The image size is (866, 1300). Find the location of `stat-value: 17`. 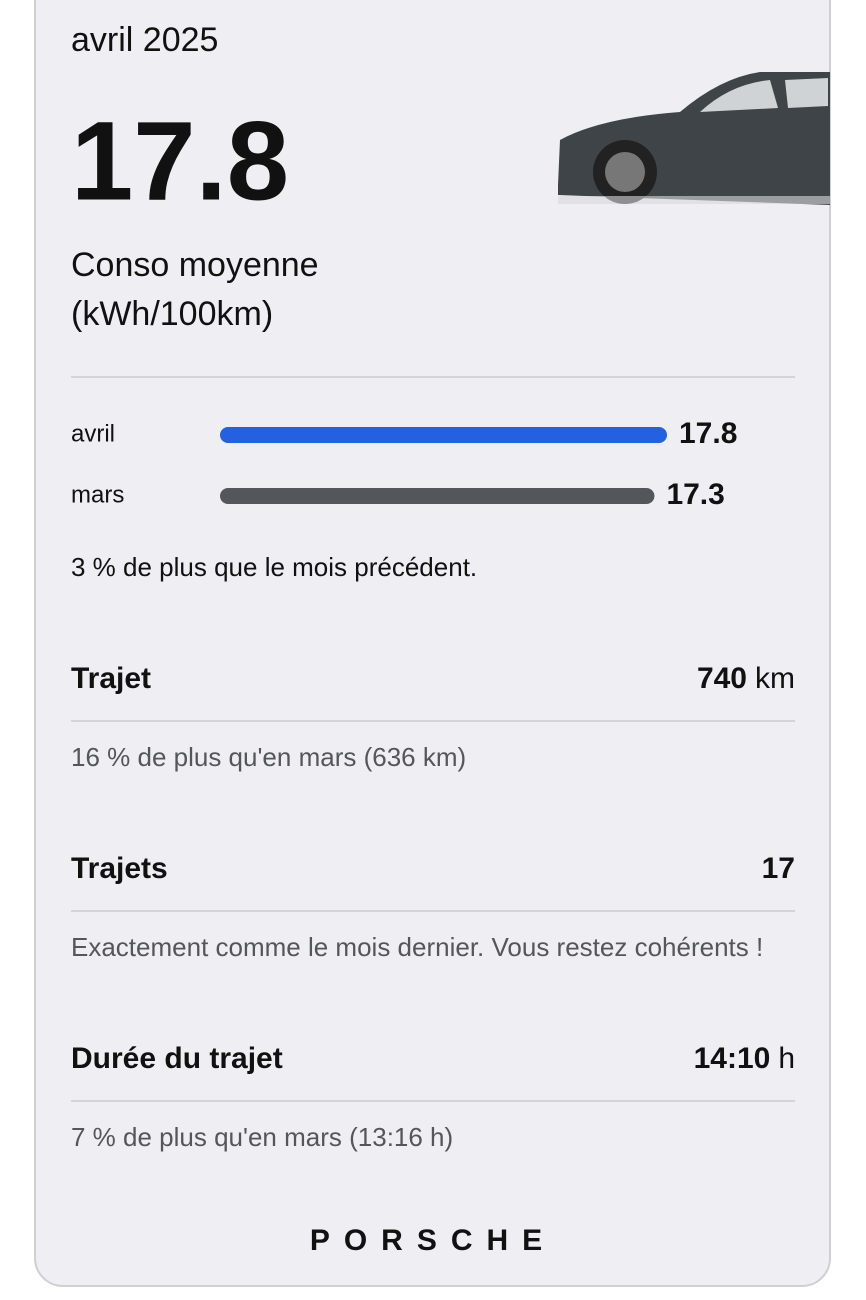

stat-value: 17 is located at coordinates (778, 868).